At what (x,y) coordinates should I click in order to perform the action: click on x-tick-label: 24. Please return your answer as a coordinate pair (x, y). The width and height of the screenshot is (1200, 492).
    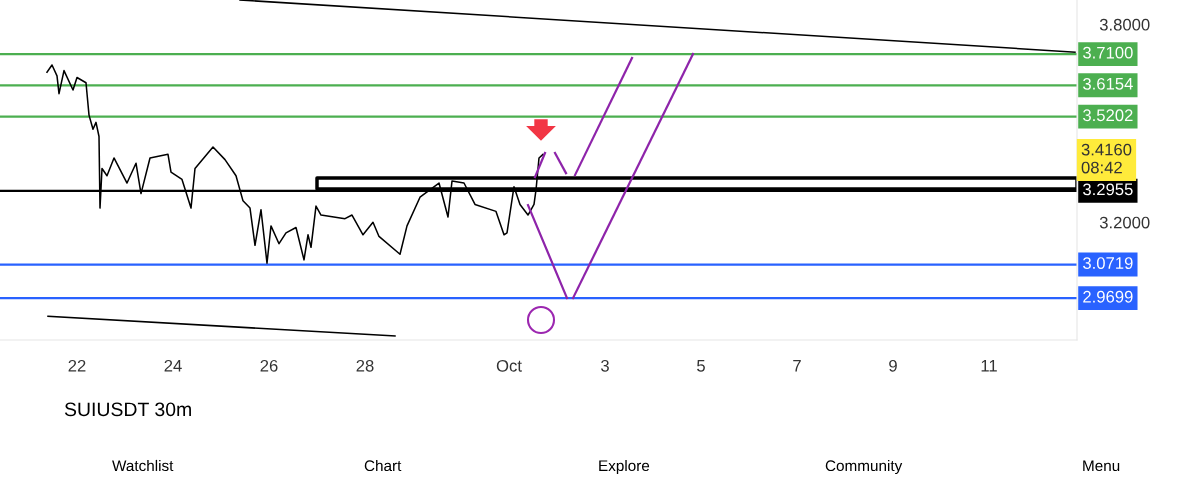
    Looking at the image, I should click on (173, 365).